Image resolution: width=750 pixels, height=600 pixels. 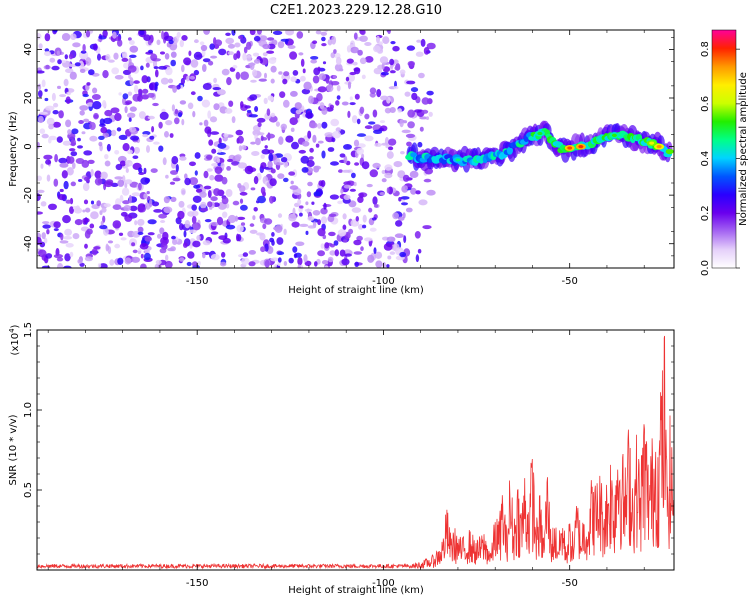 I want to click on snr-x-tick-label: -100, so click(x=383, y=583).